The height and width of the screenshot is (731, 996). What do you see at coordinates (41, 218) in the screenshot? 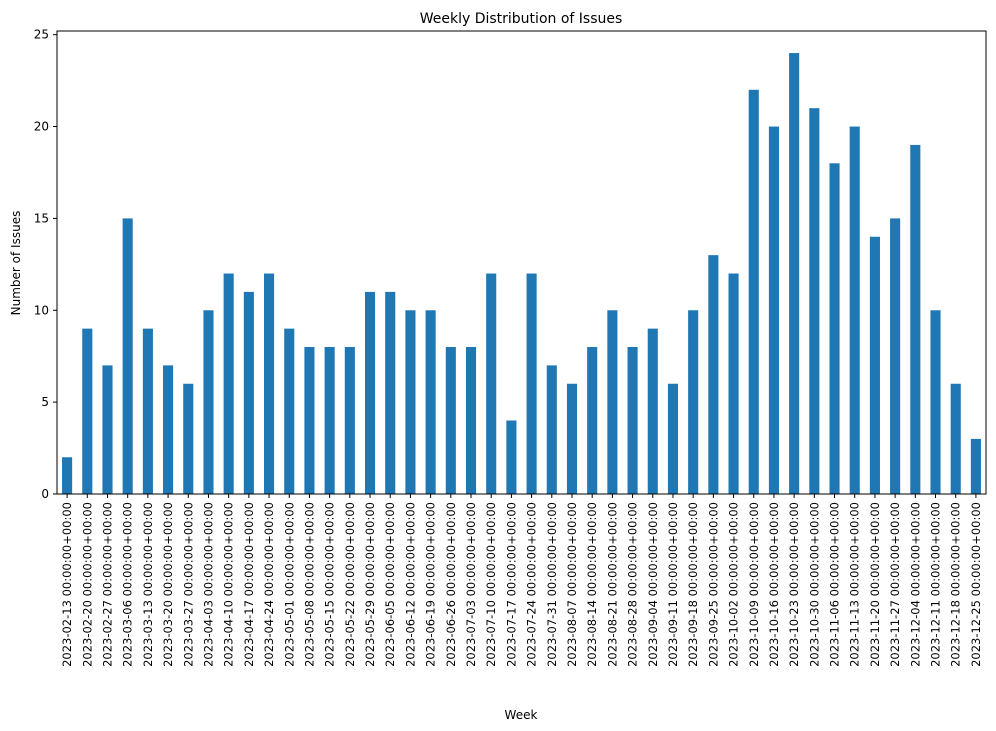
I see `y-tick-label: 15` at bounding box center [41, 218].